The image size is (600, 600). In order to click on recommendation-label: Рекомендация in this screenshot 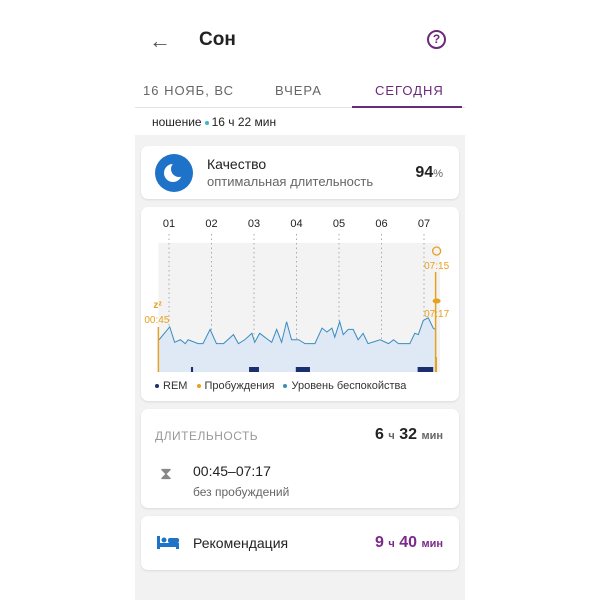, I will do `click(241, 543)`.